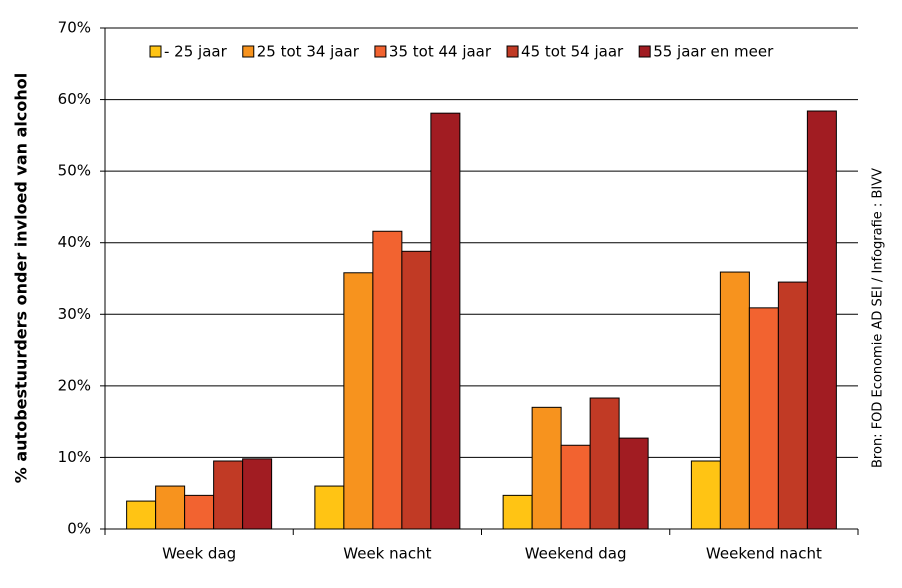  I want to click on y-tick-label: 20%, so click(74, 385).